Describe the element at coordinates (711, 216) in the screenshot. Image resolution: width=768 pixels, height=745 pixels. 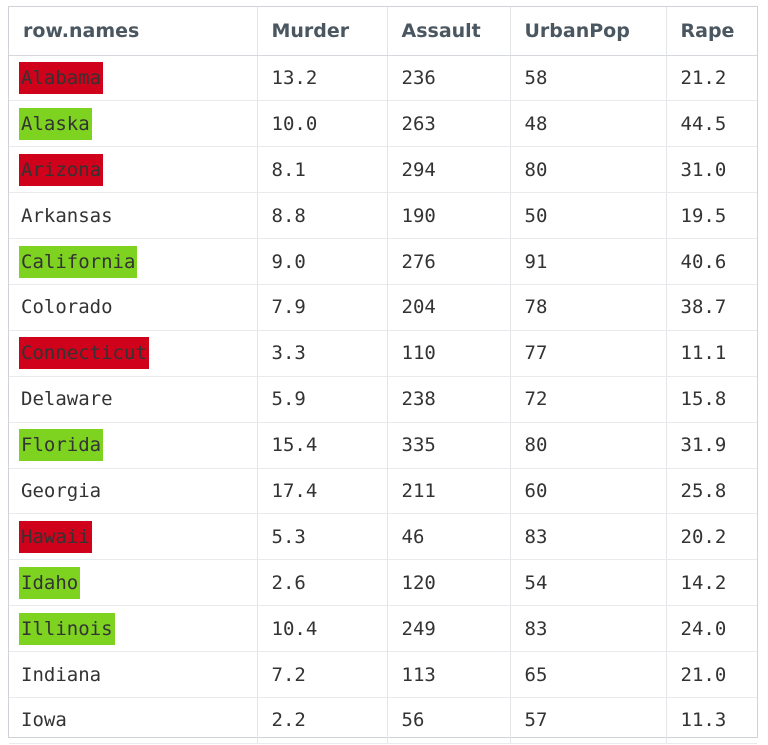
I see `rape-cell: 19.5` at that location.